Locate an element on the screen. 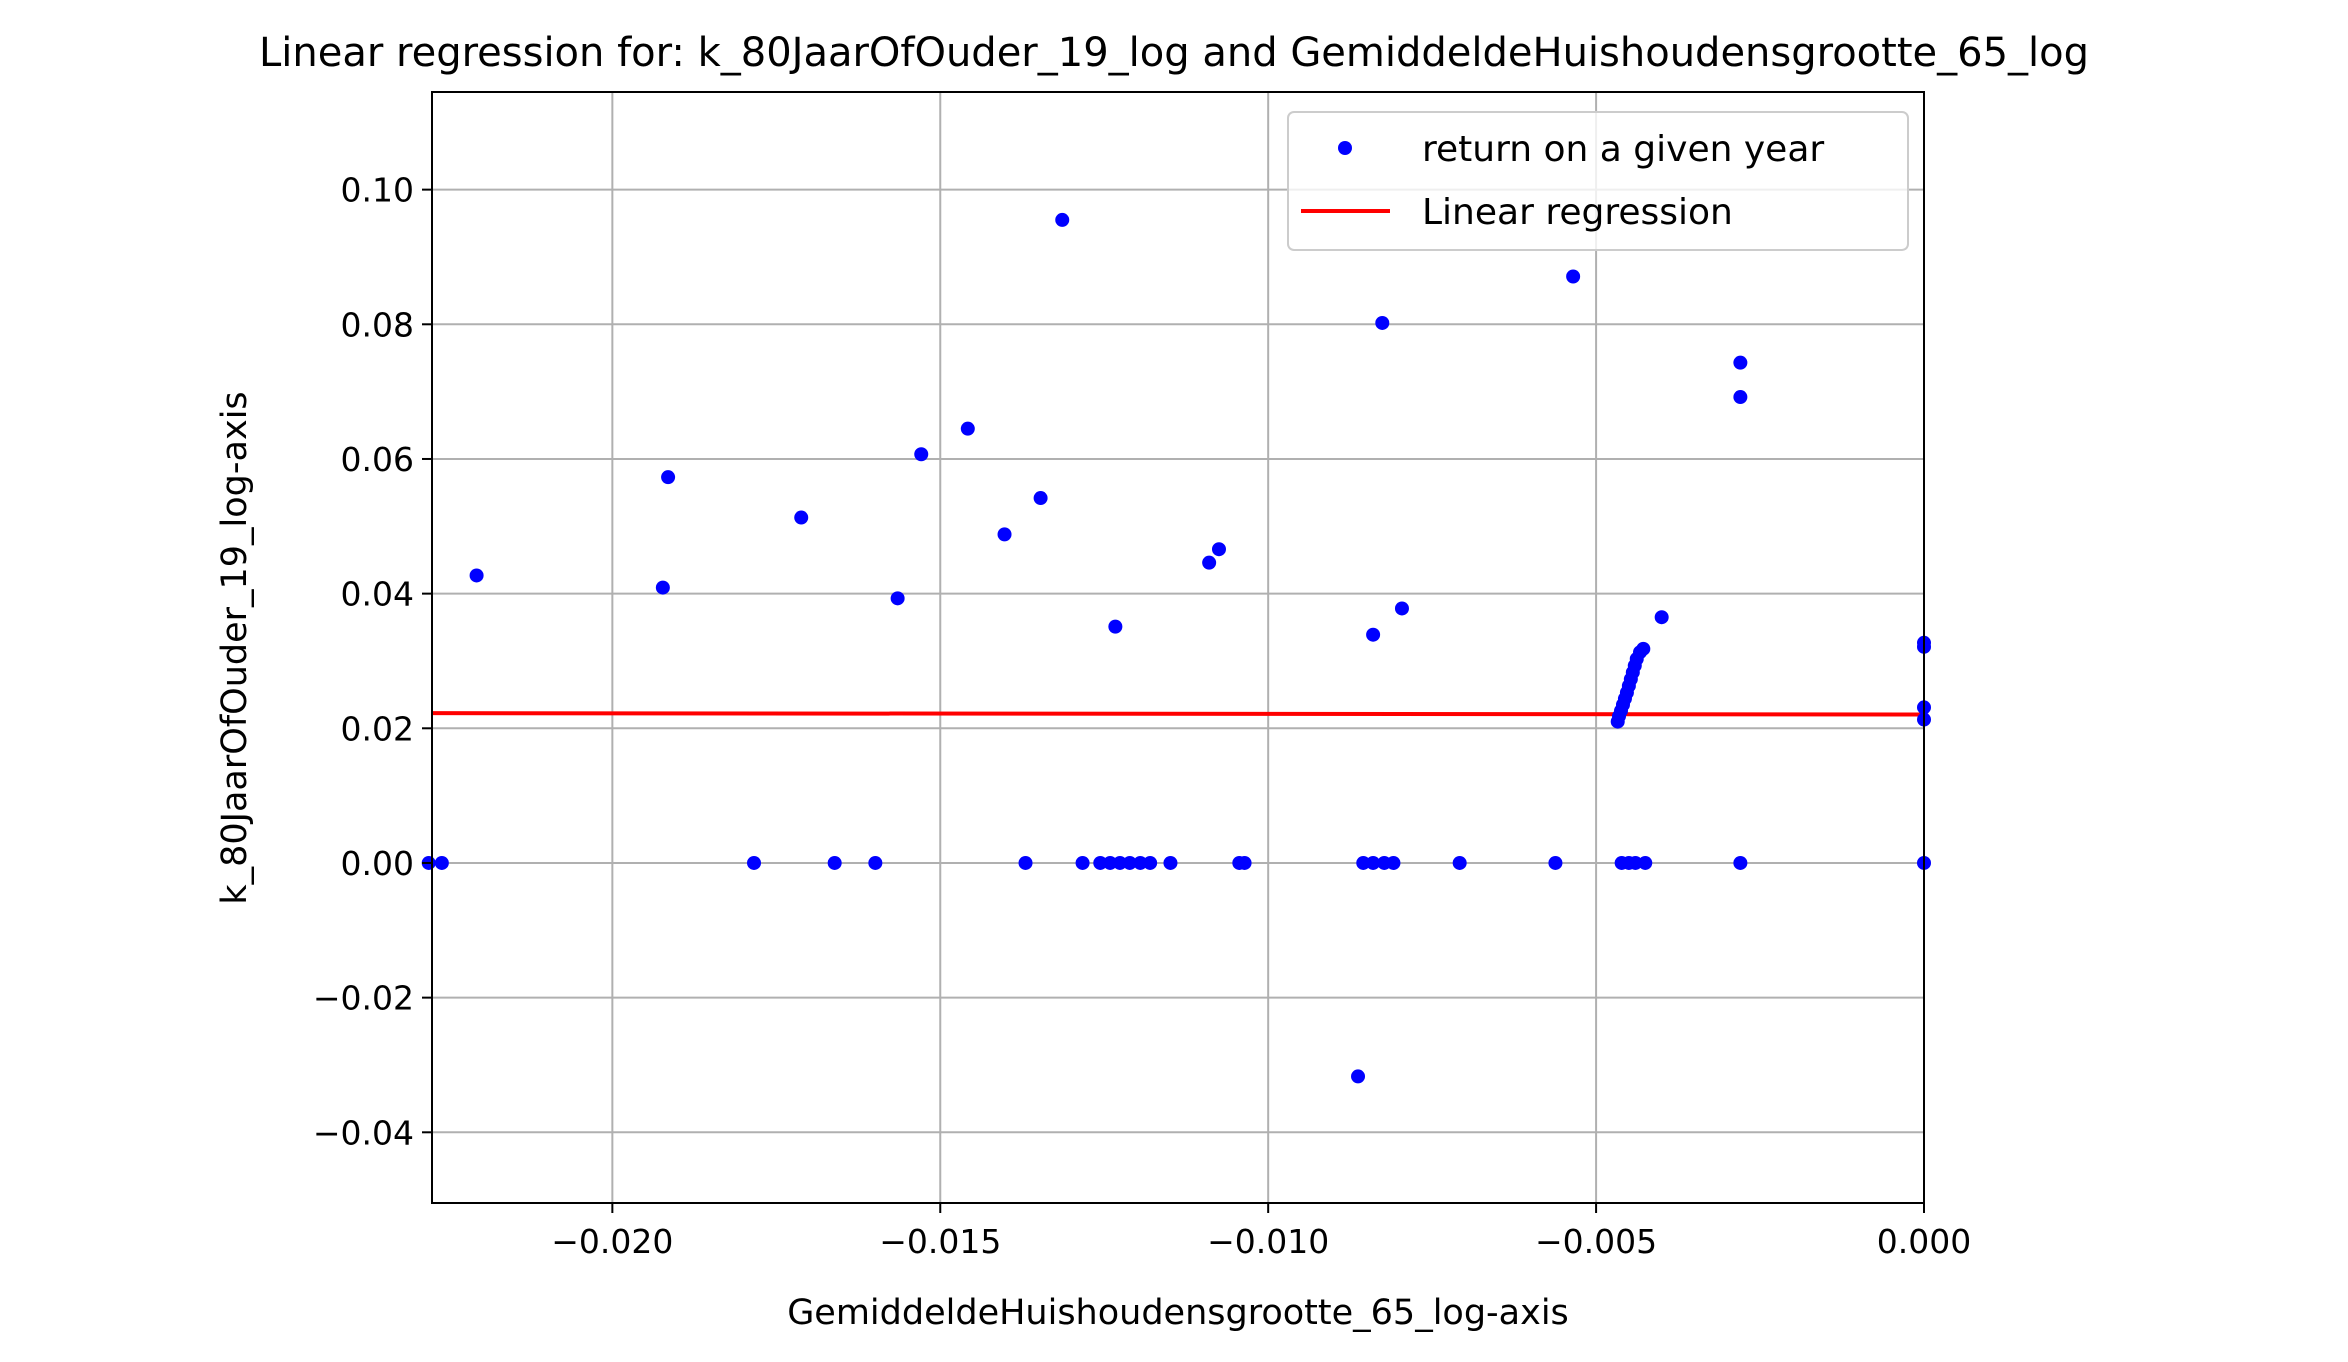 The height and width of the screenshot is (1362, 2348). x-axis: −0.020 −0.015 −0.010 −0.005 0.000 is located at coordinates (1261, 1232).